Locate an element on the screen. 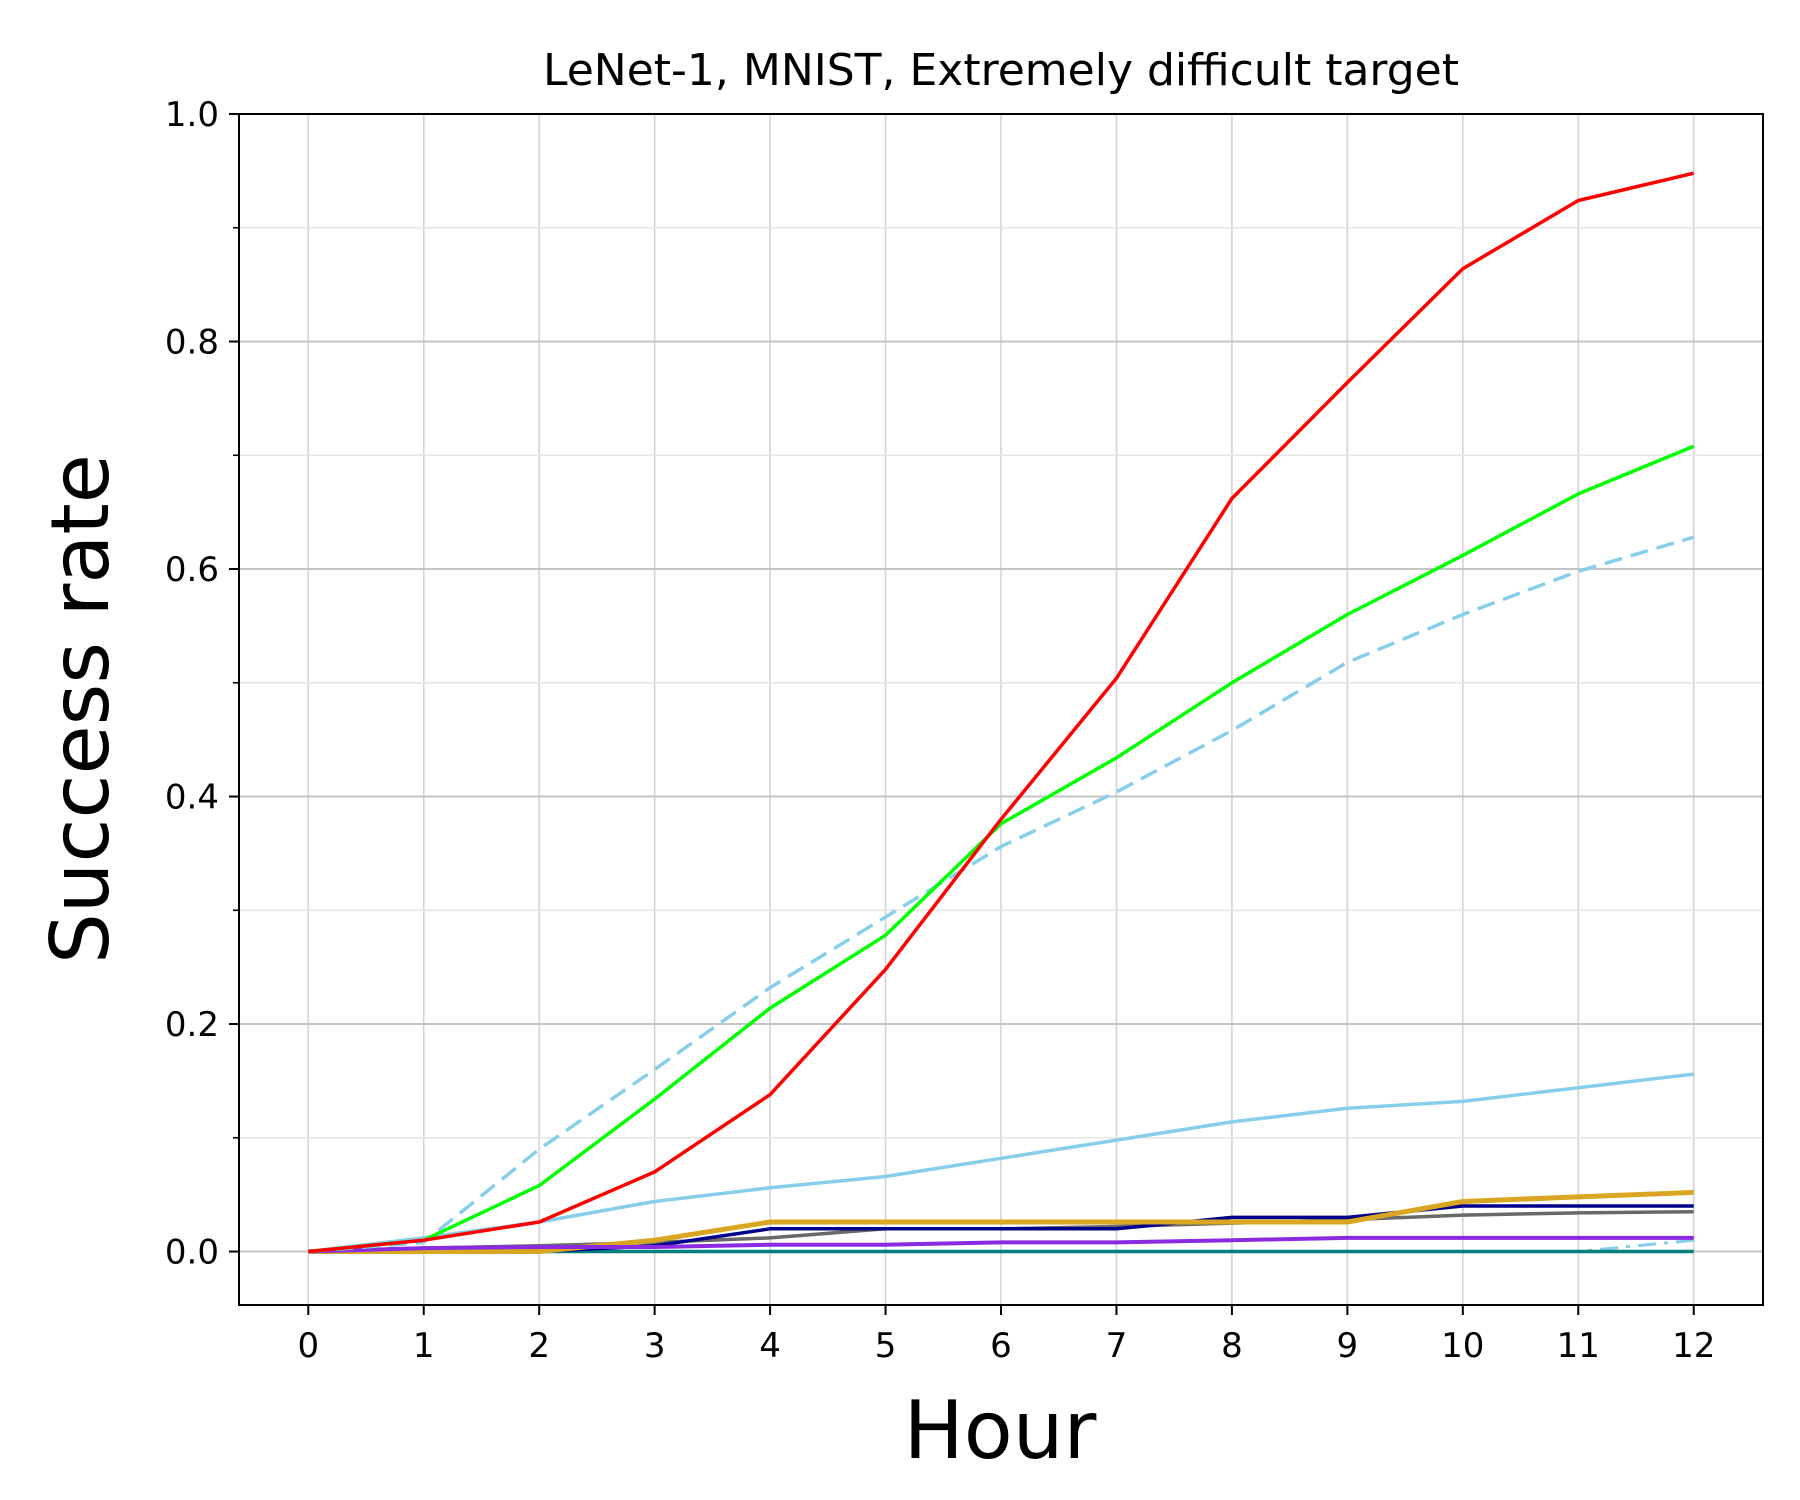 Image resolution: width=1800 pixels, height=1500 pixels. x-tick-label: 6 is located at coordinates (1001, 1346).